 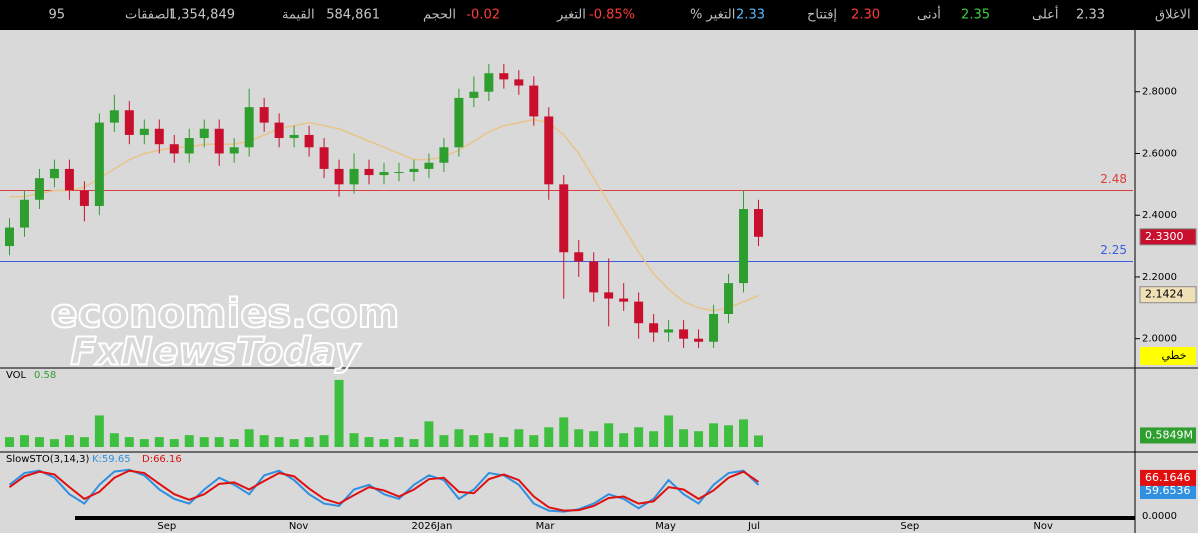 I want to click on stochastic-tag, so click(x=1168, y=490).